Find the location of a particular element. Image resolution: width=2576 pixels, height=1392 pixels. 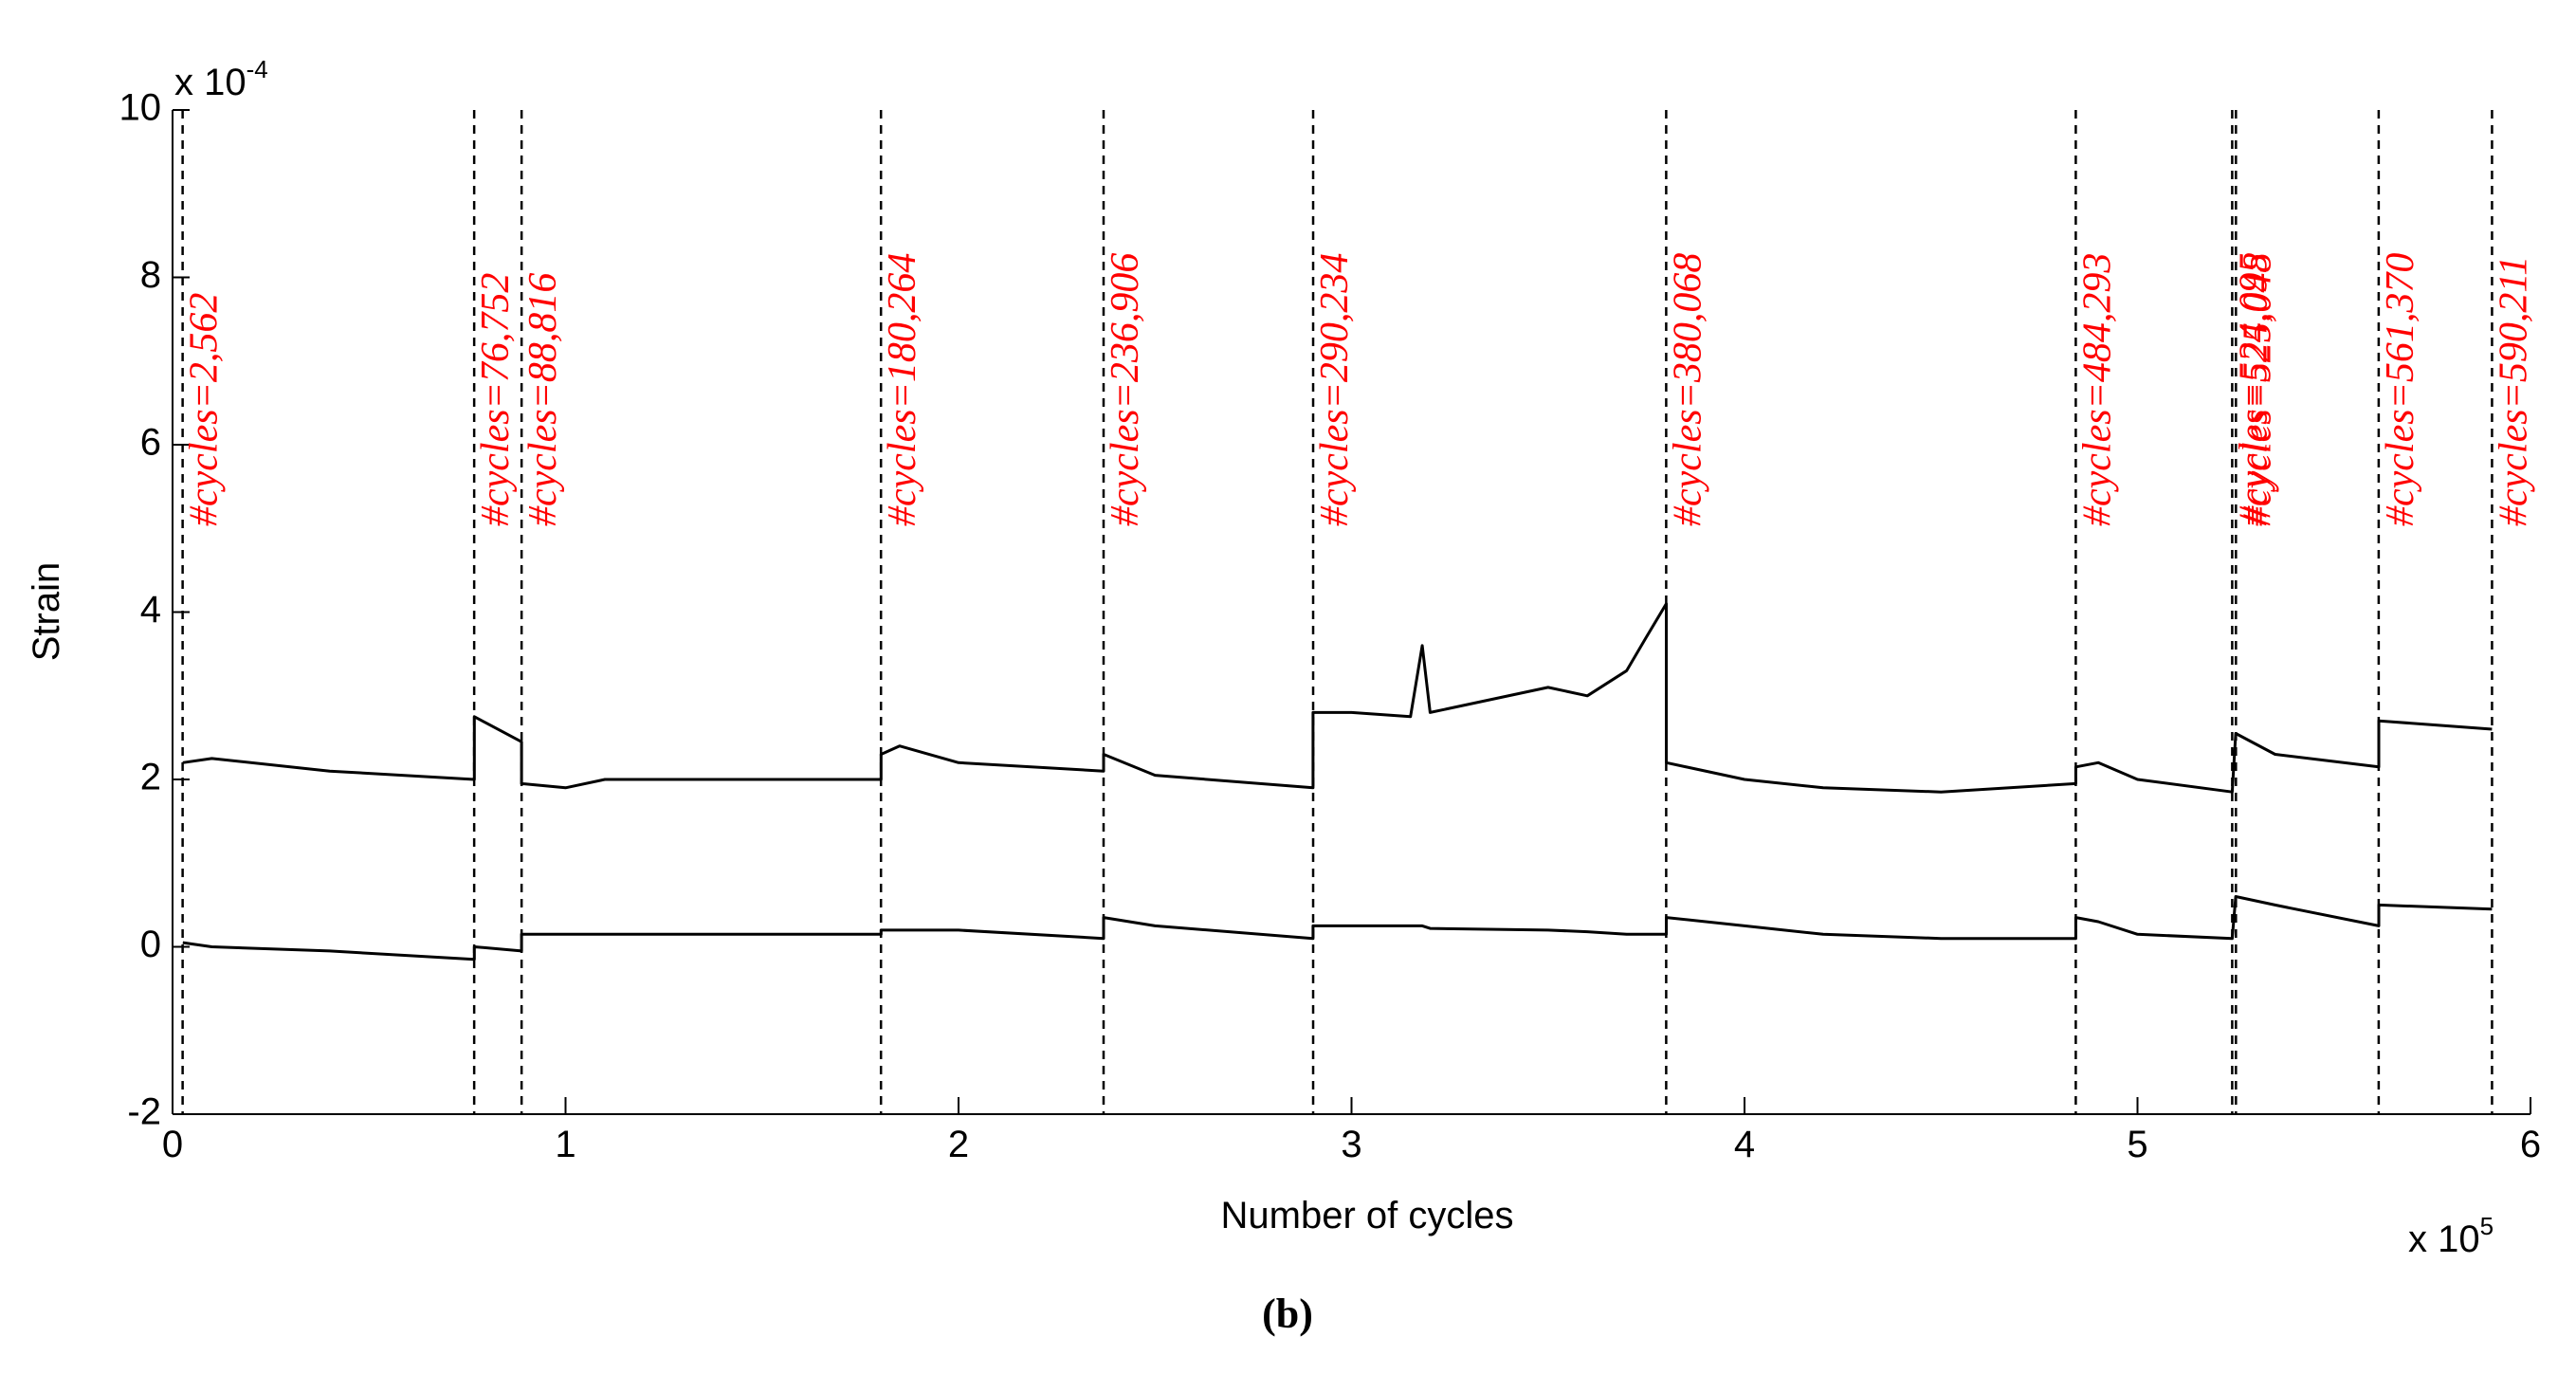

annotation-label: #cycles=290,234 is located at coordinates (1335, 389).